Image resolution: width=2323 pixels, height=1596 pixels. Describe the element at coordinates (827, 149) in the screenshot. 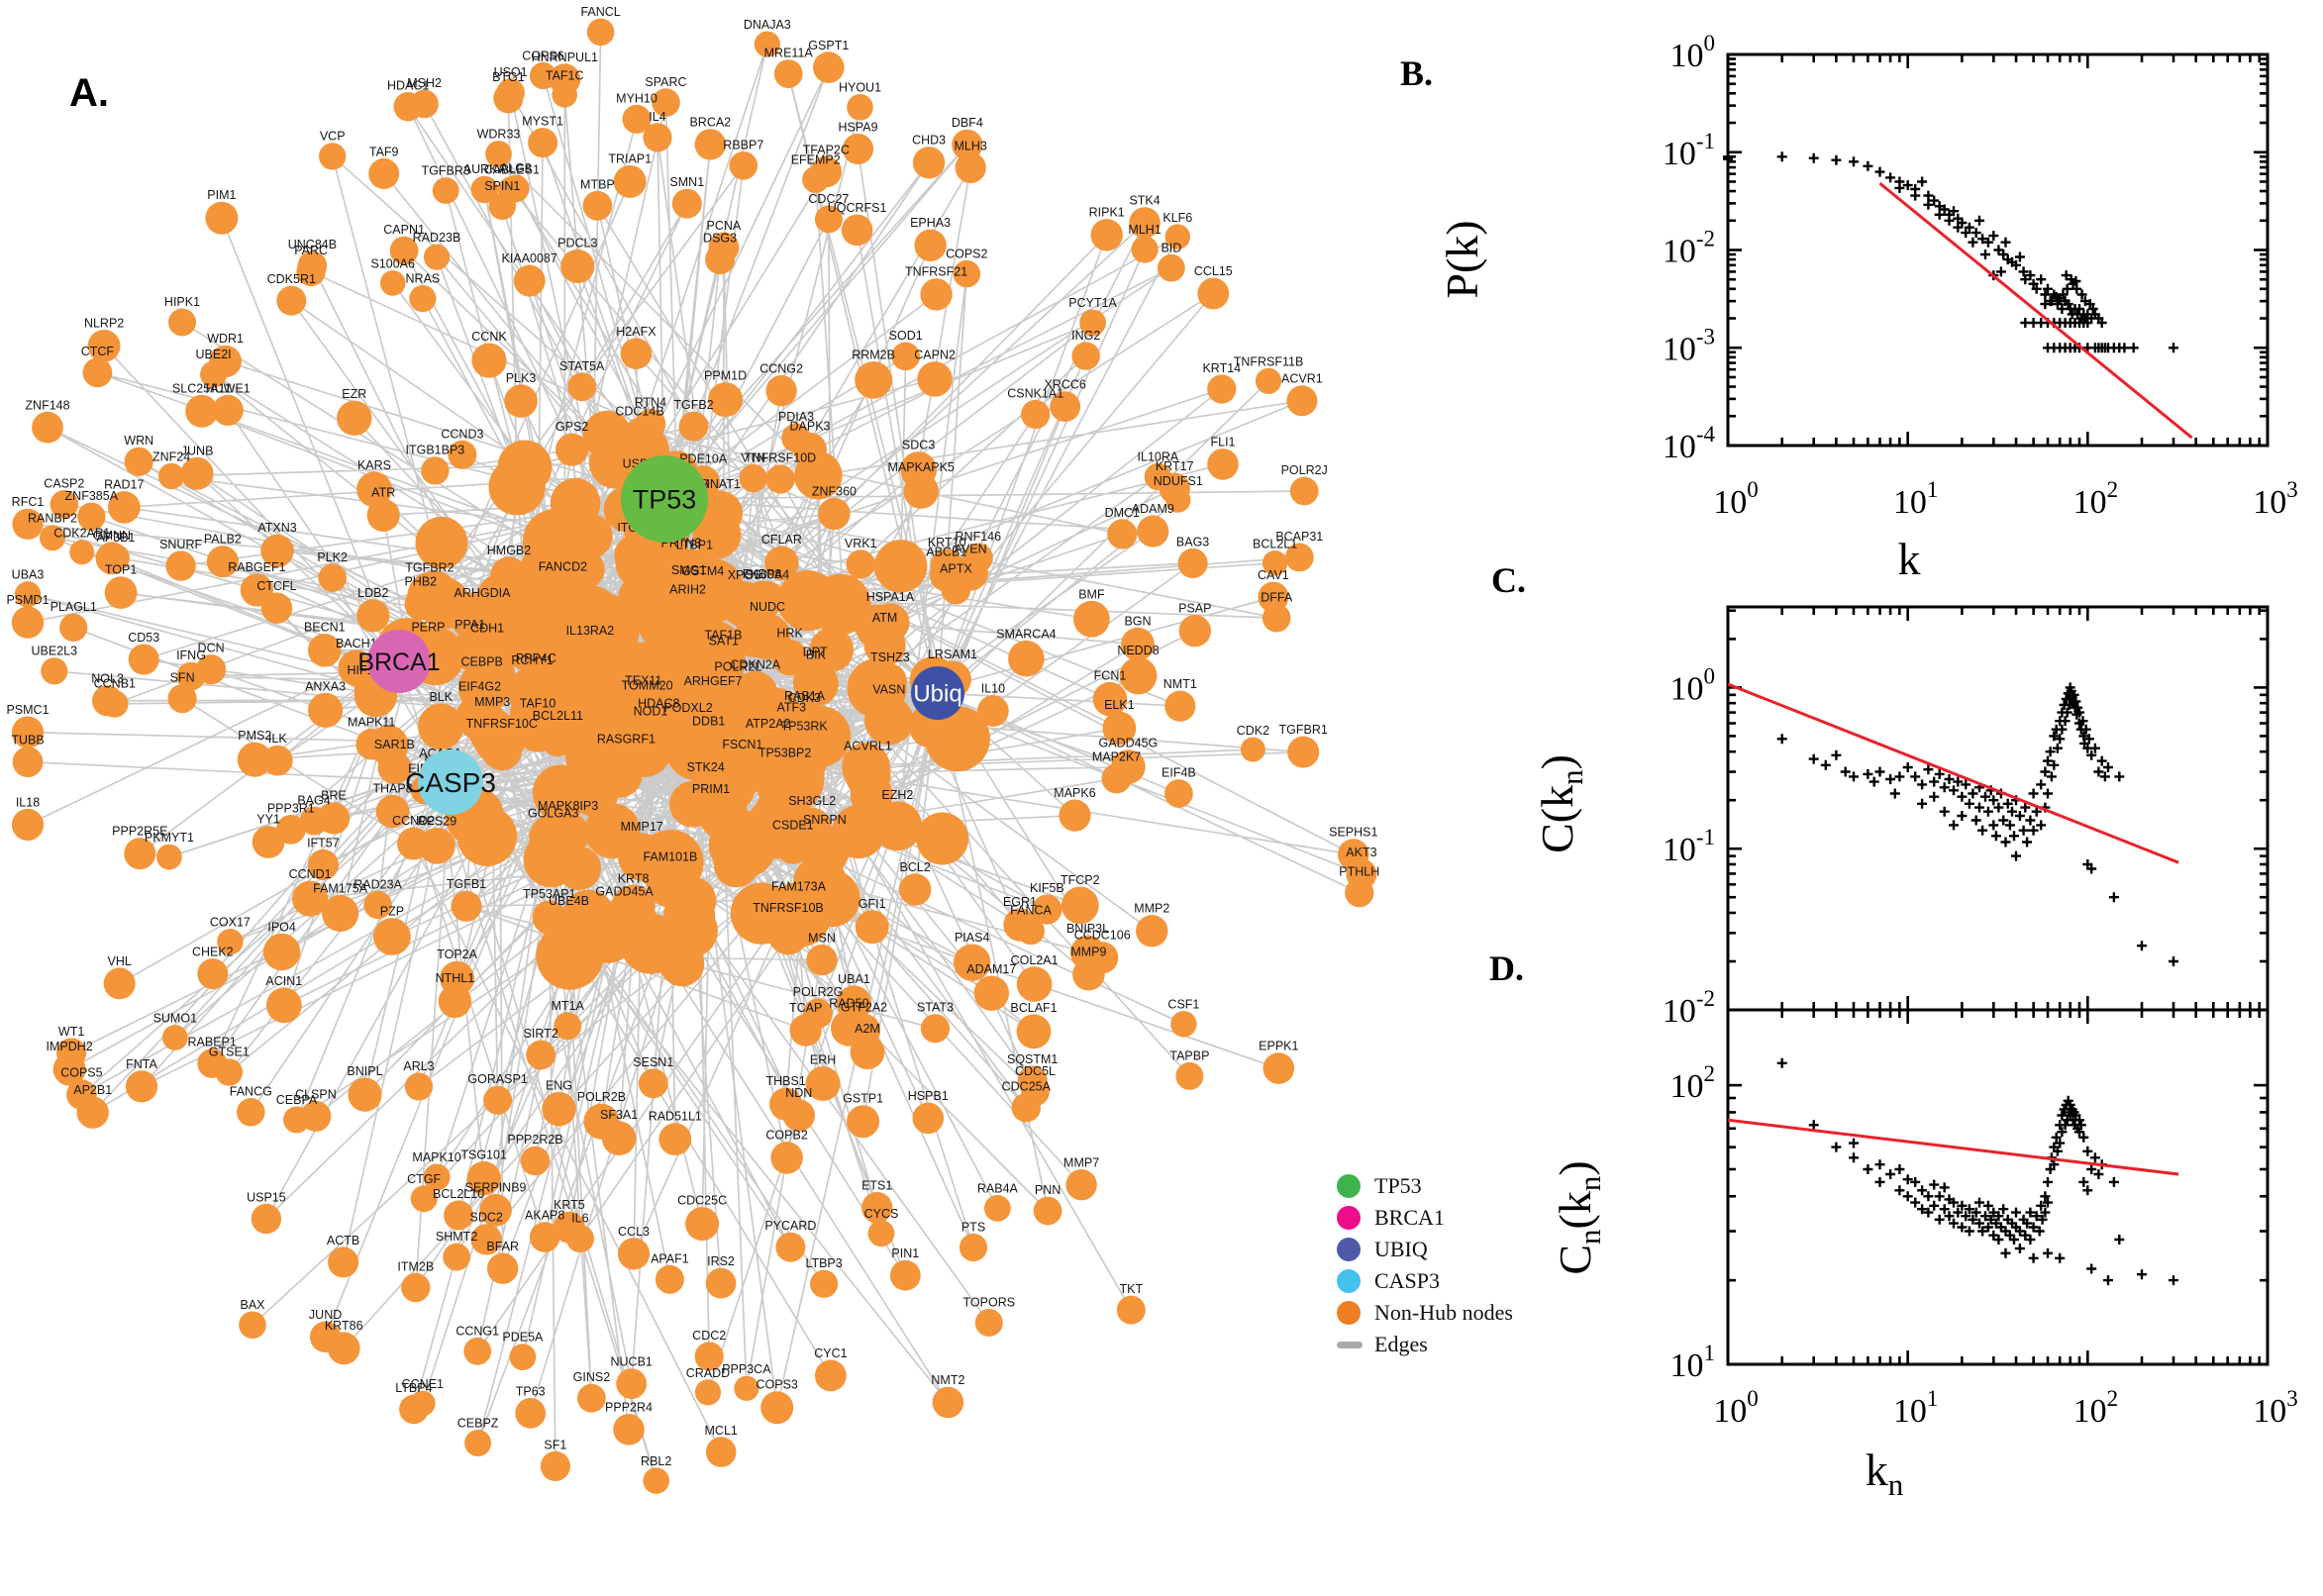

I see `svg-text: TFAP2C` at that location.